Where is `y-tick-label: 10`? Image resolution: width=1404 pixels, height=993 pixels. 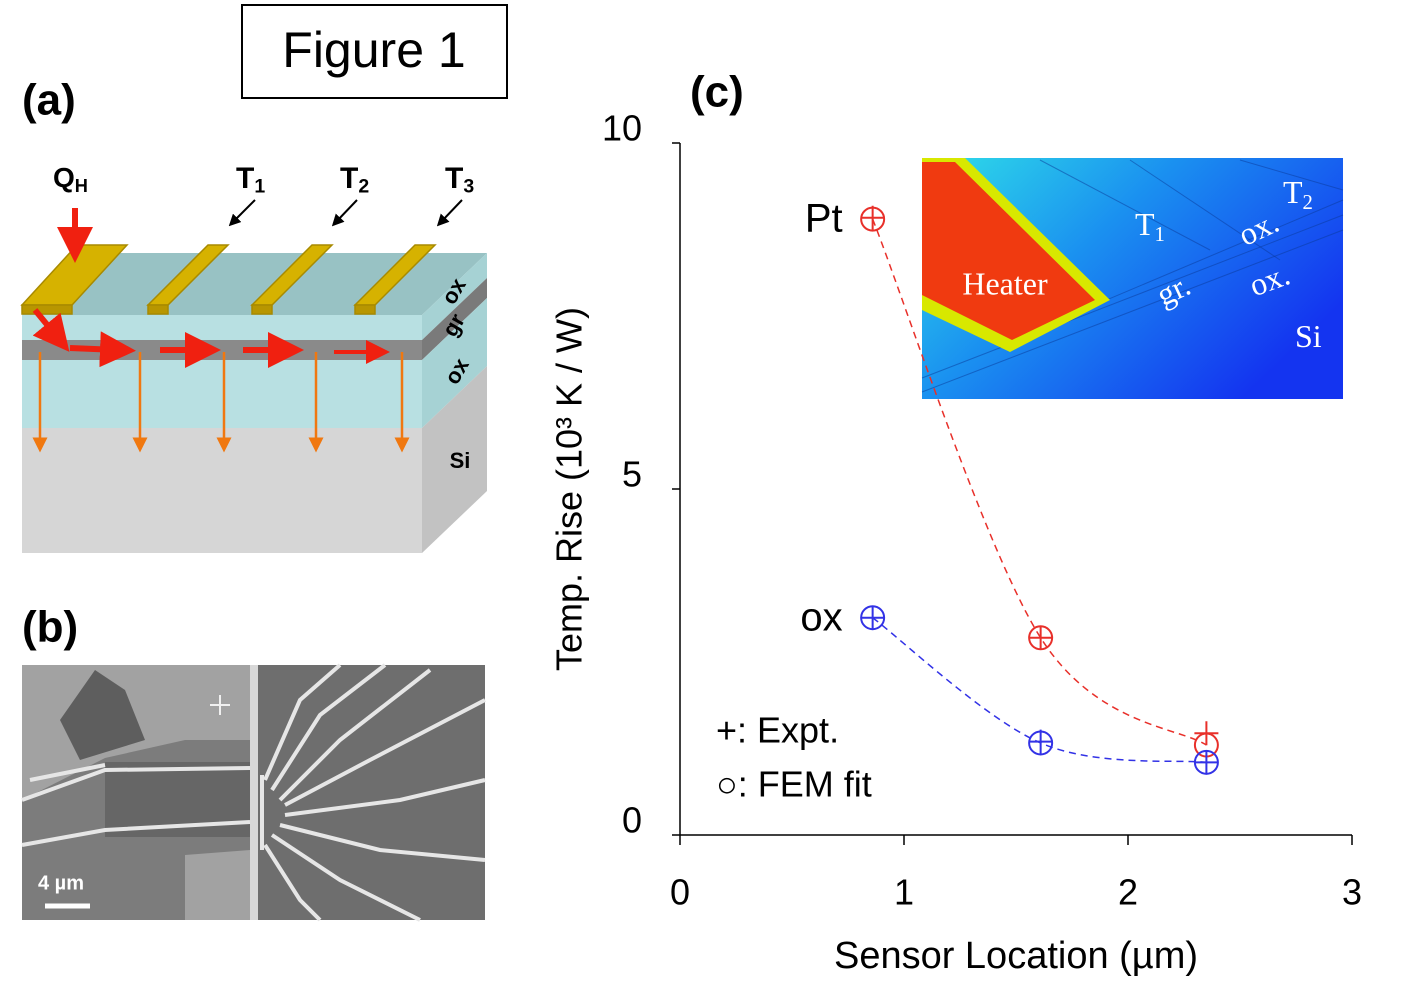
y-tick-label: 10 is located at coordinates (622, 128).